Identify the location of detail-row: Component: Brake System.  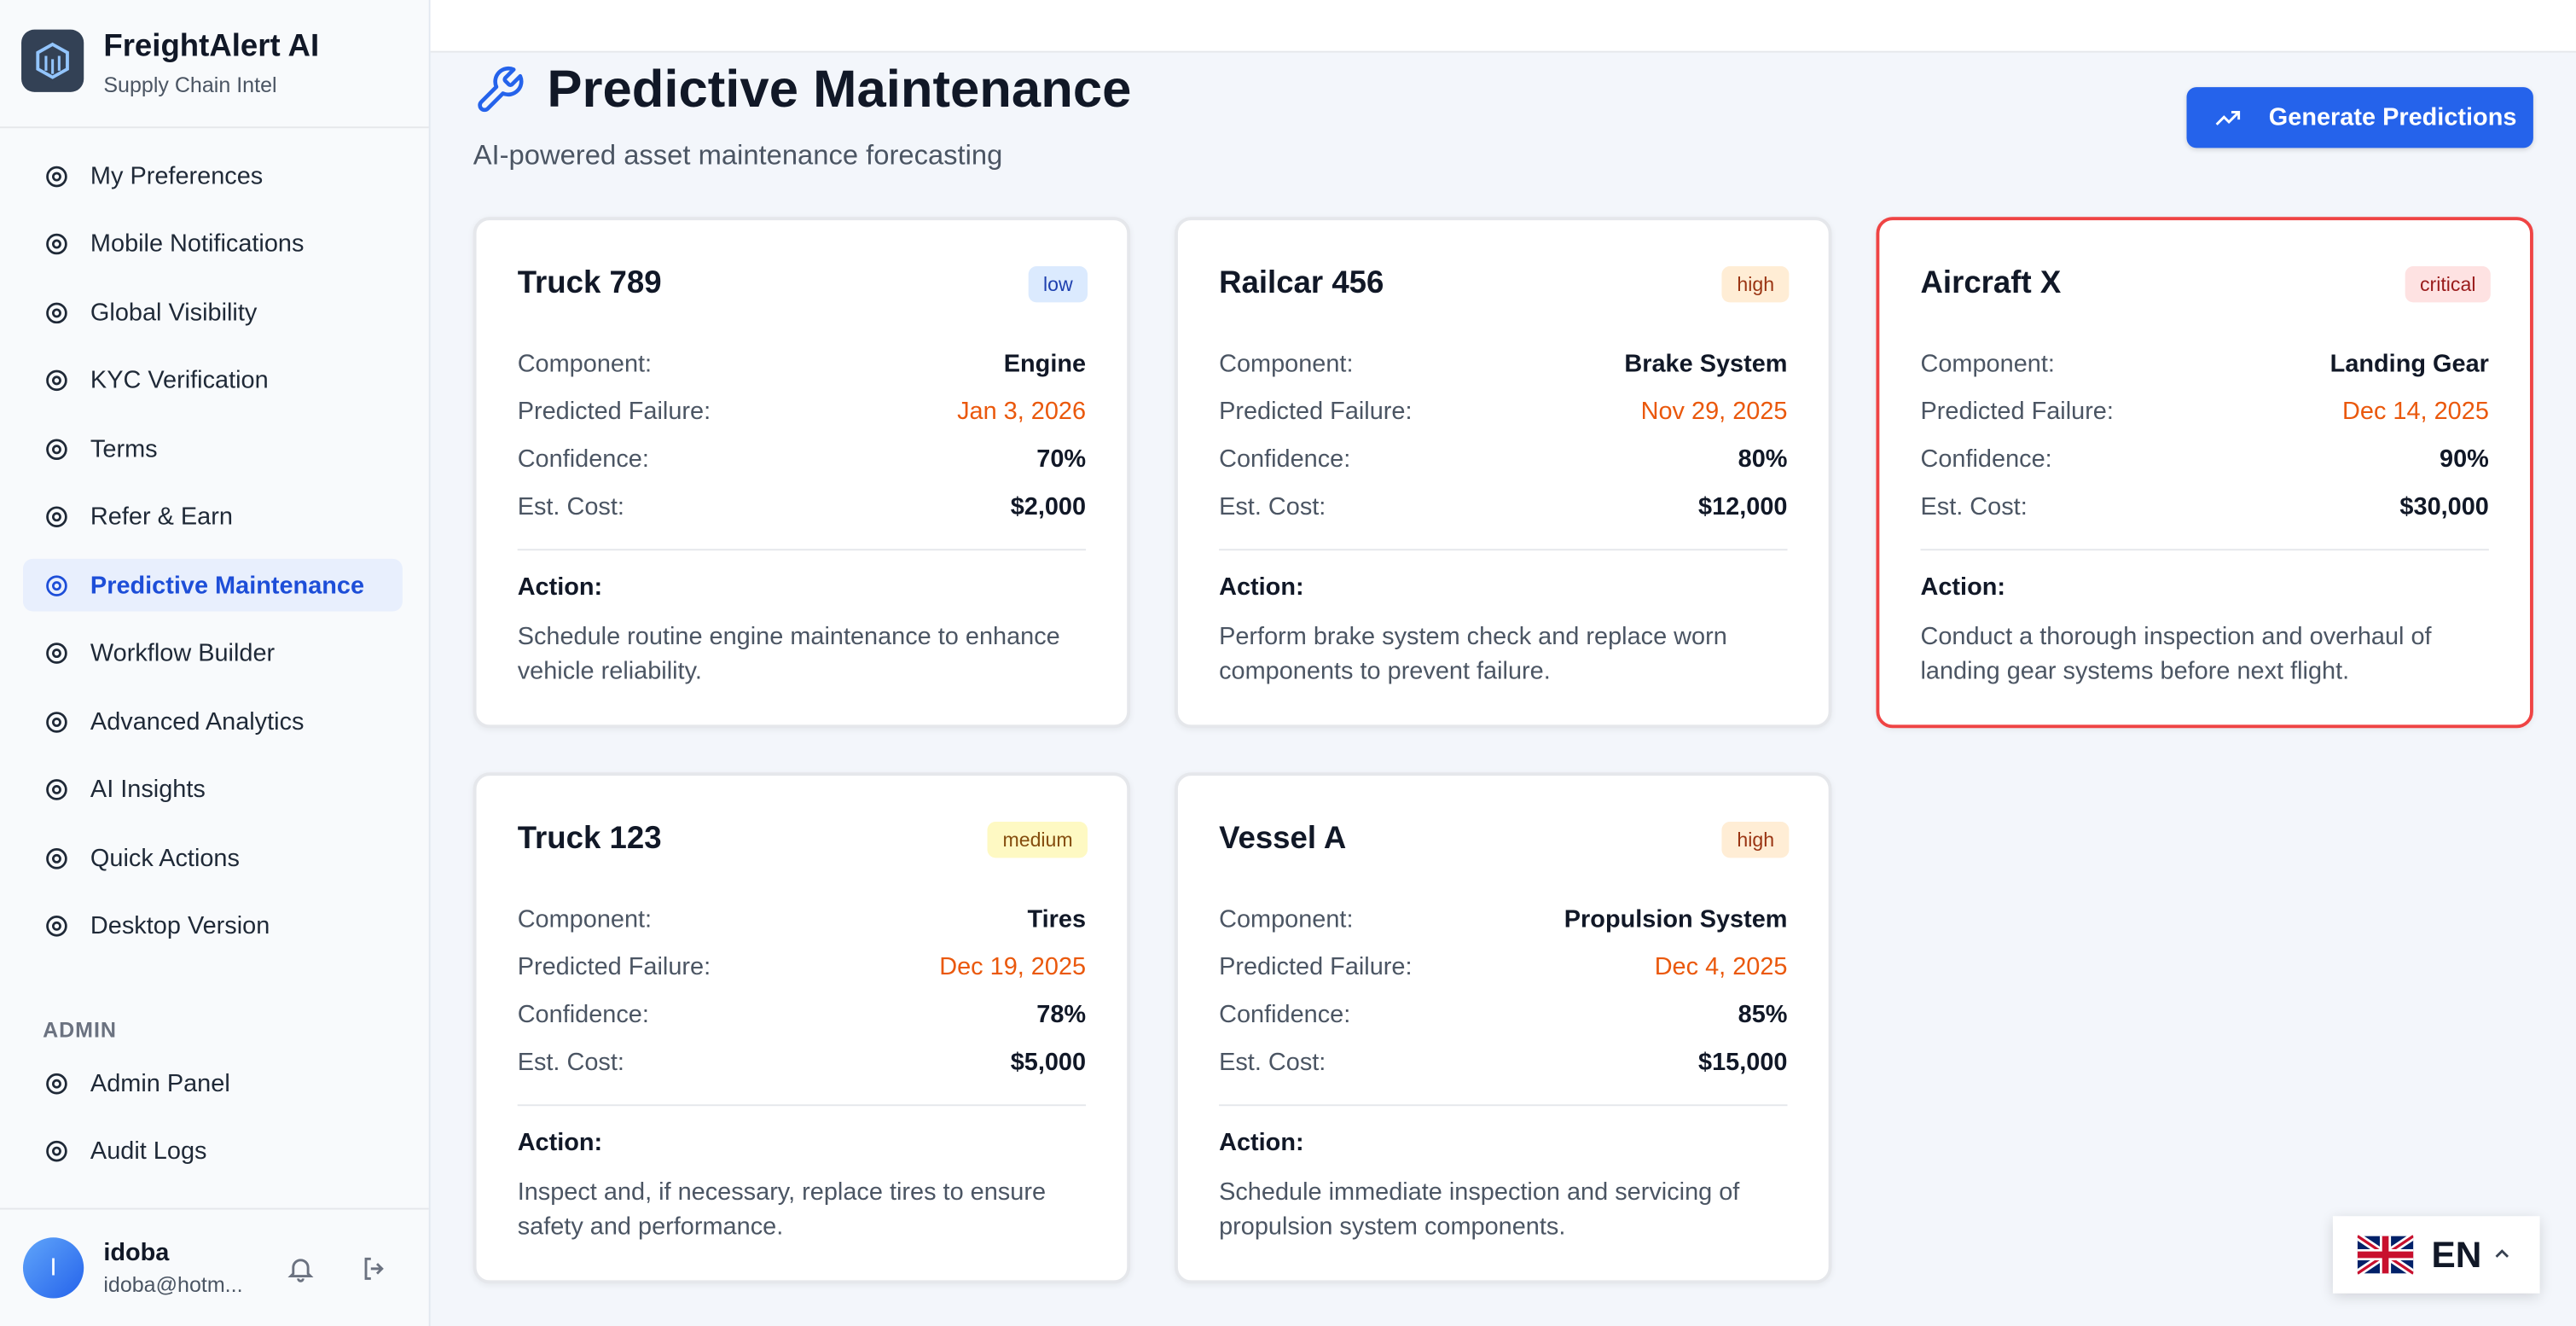
(1503, 364).